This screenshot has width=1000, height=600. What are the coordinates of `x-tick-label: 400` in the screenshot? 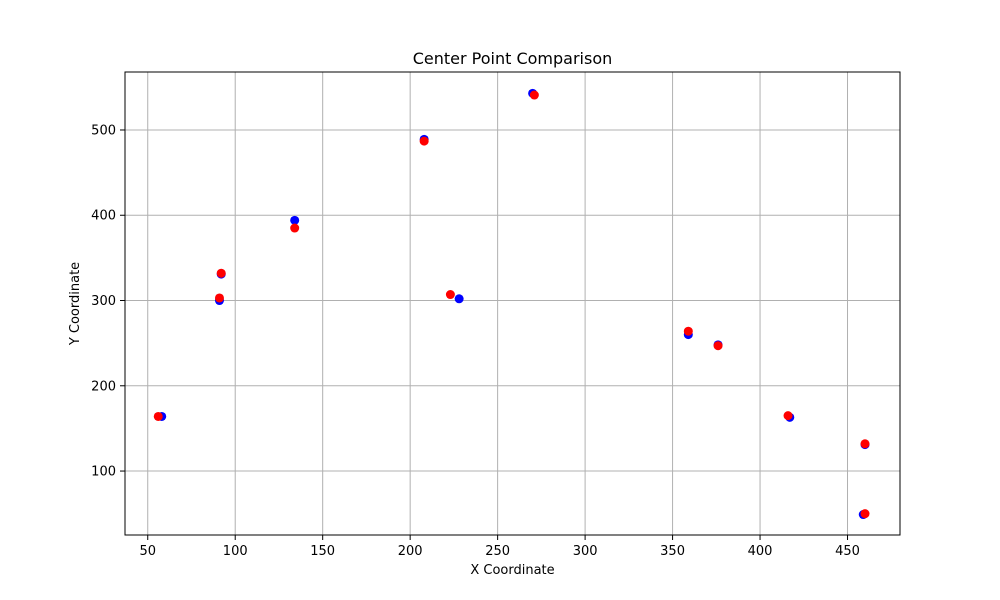 It's located at (760, 551).